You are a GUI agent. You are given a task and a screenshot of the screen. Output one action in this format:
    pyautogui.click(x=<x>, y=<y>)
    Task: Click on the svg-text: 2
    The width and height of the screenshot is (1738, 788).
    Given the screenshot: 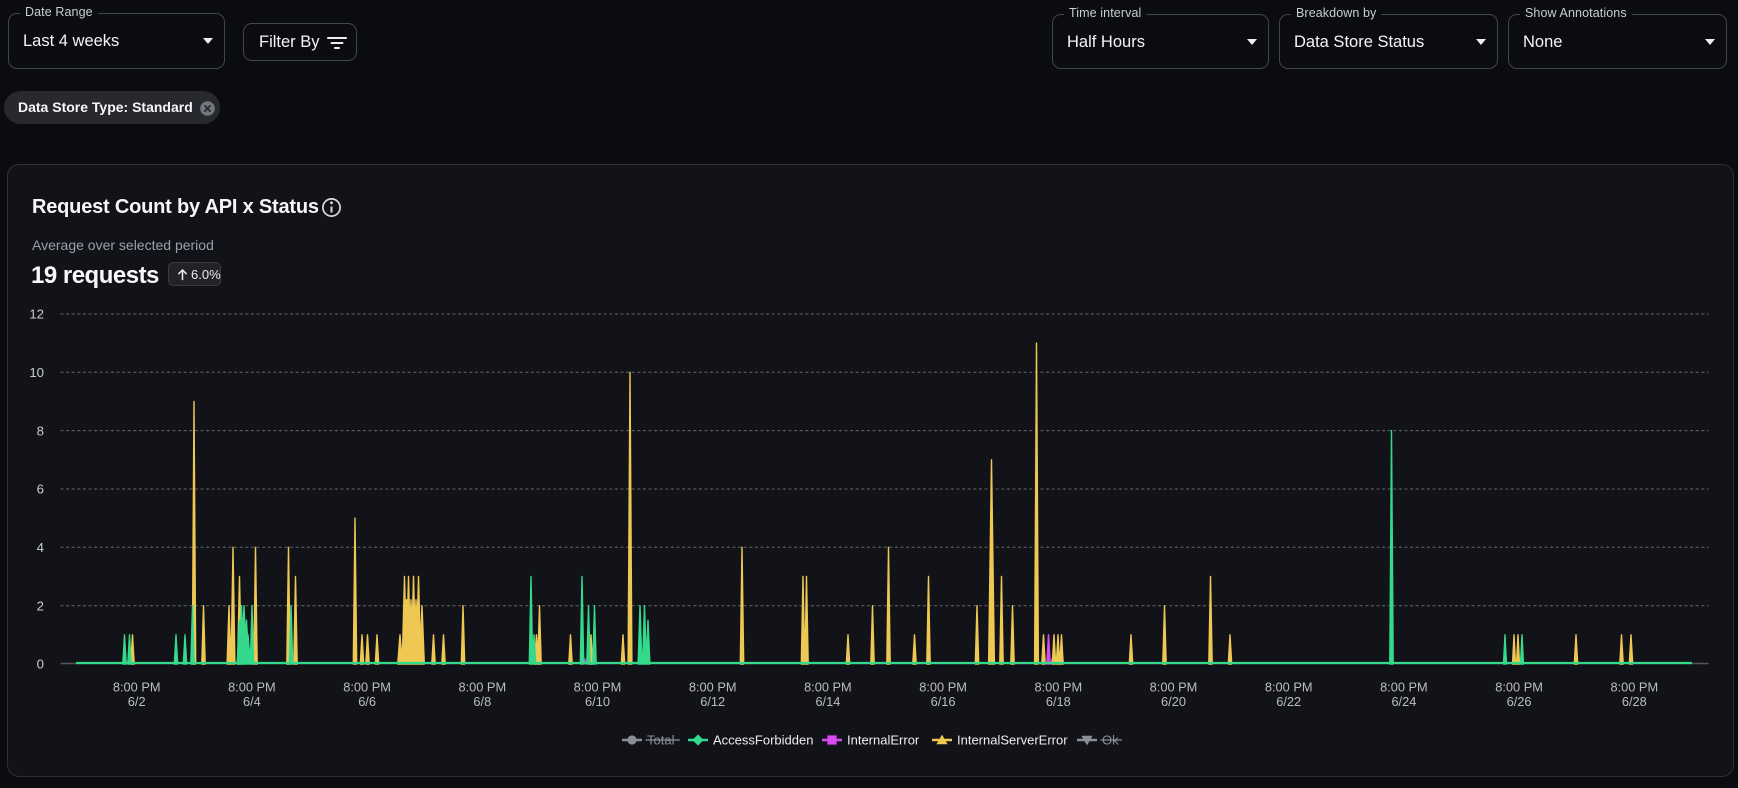 What is the action you would take?
    pyautogui.click(x=40, y=605)
    